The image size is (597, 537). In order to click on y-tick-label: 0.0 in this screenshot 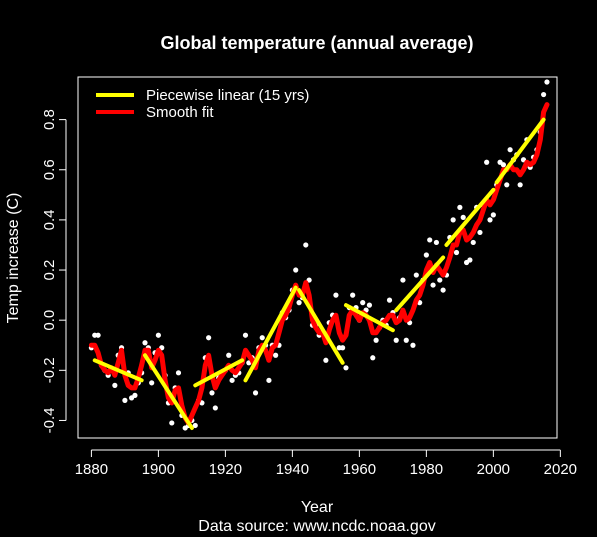, I will do `click(49, 320)`.